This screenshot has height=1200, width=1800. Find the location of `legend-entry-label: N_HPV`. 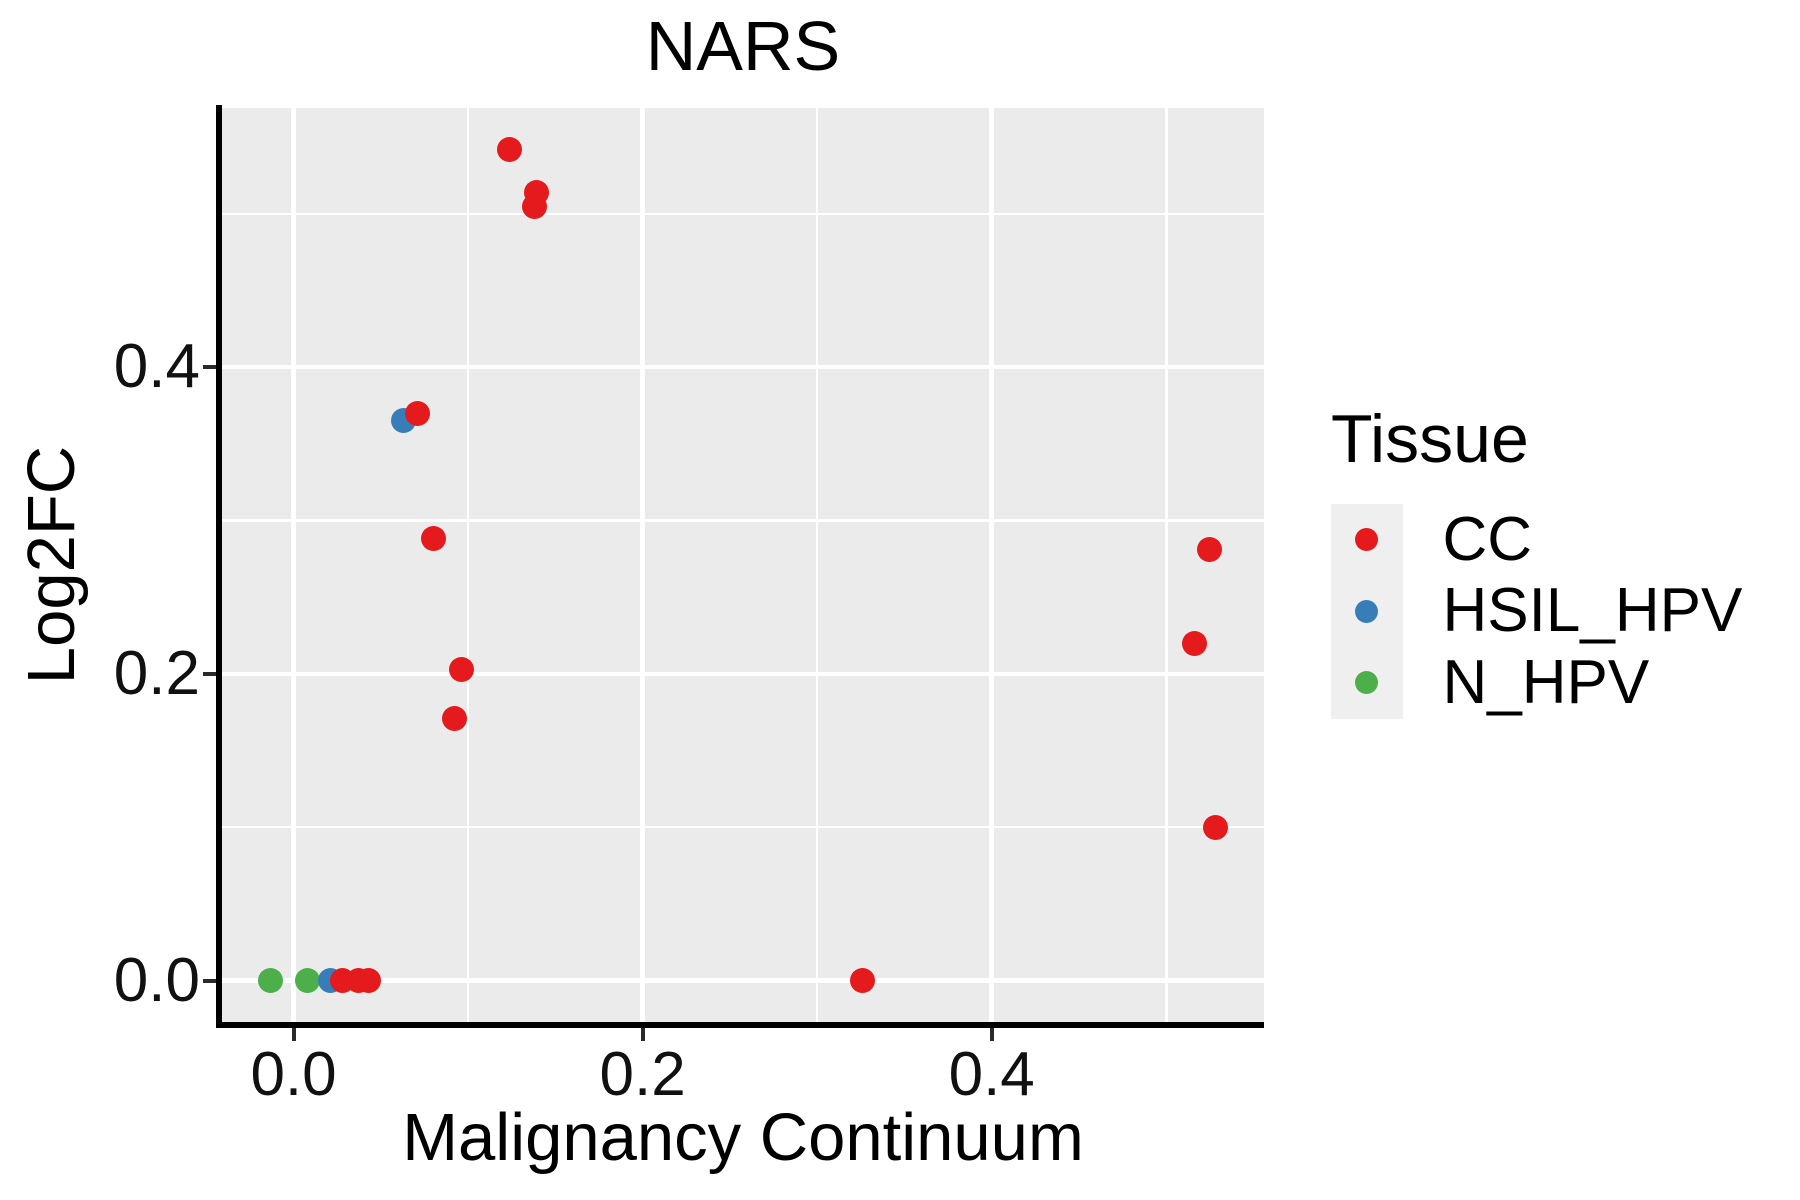

legend-entry-label: N_HPV is located at coordinates (1546, 682).